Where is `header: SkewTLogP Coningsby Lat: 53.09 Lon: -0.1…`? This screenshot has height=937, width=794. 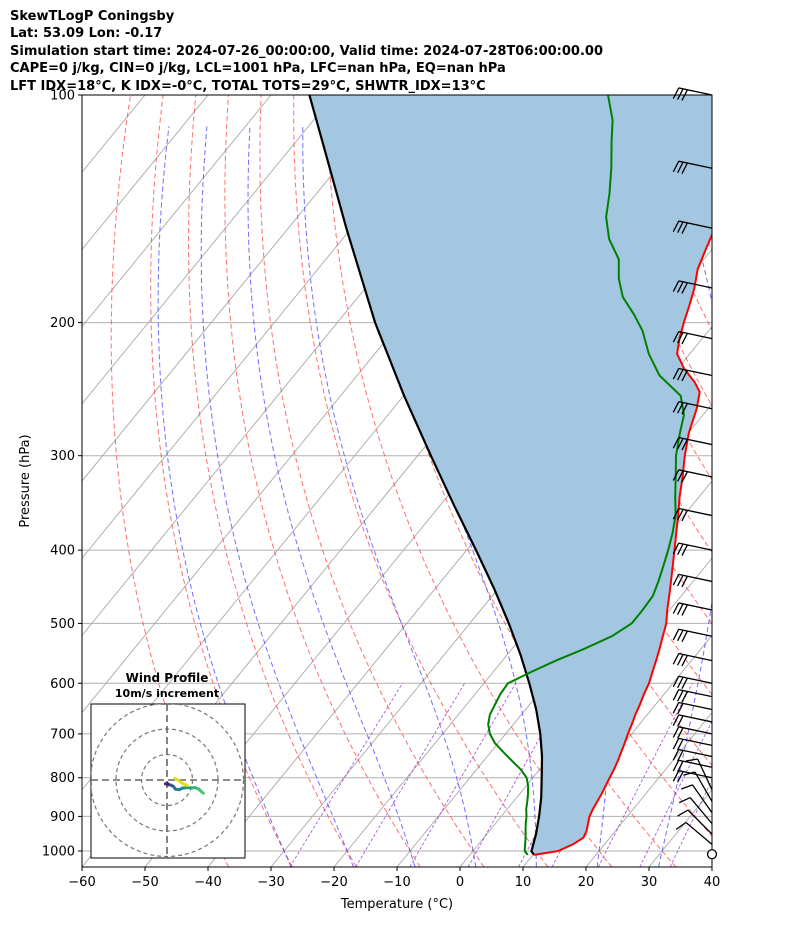
header: SkewTLogP Coningsby Lat: 53.09 Lon: -0.1… is located at coordinates (306, 51).